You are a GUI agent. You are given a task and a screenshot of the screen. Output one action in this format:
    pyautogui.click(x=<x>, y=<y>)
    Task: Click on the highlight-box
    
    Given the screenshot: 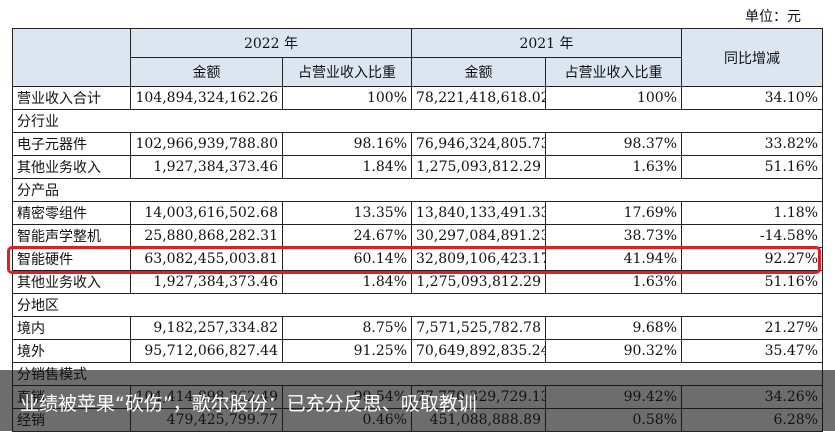 What is the action you would take?
    pyautogui.click(x=414, y=260)
    